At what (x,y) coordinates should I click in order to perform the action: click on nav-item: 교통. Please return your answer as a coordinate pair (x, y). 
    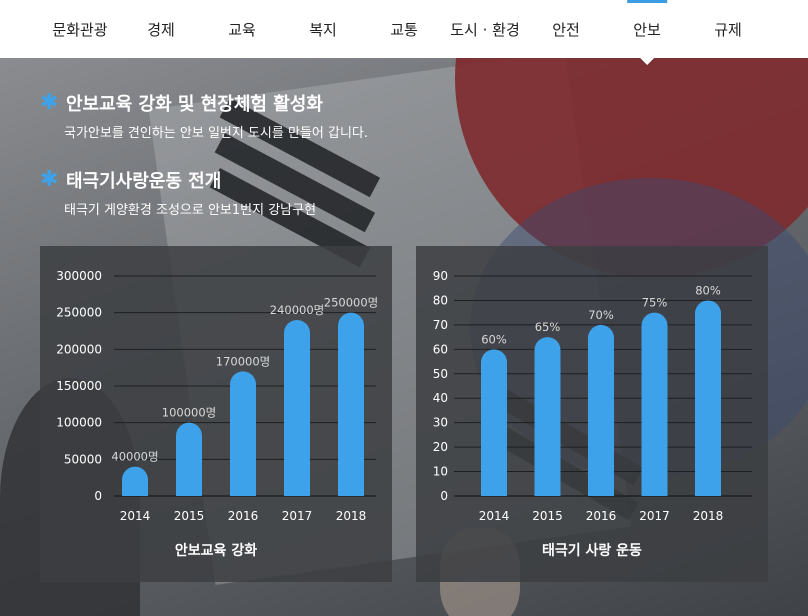
    Looking at the image, I should click on (404, 29).